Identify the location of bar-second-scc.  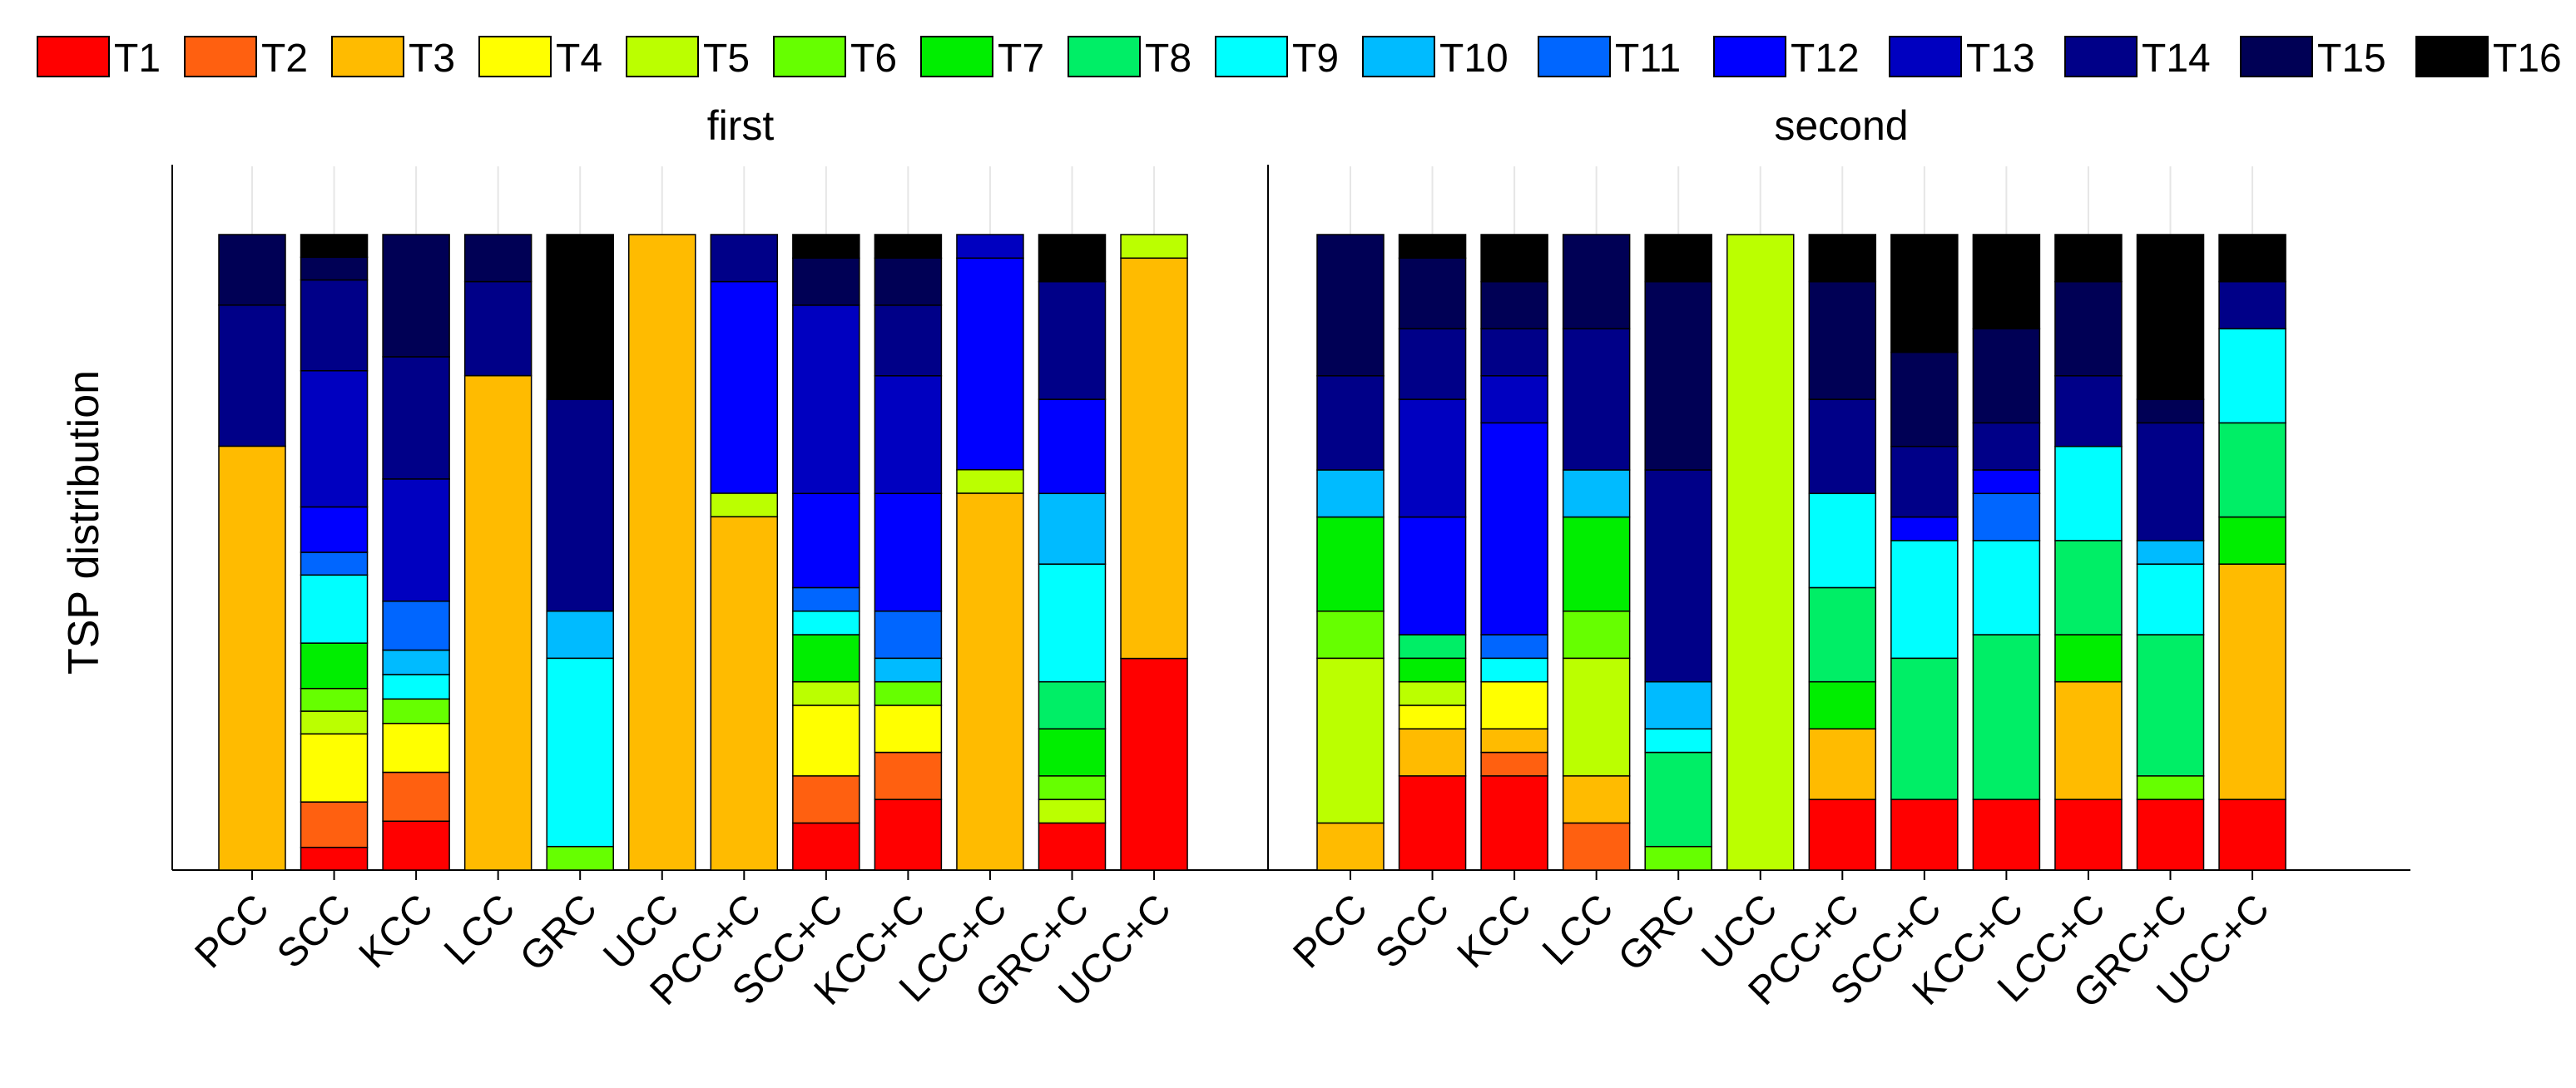
(1432, 552).